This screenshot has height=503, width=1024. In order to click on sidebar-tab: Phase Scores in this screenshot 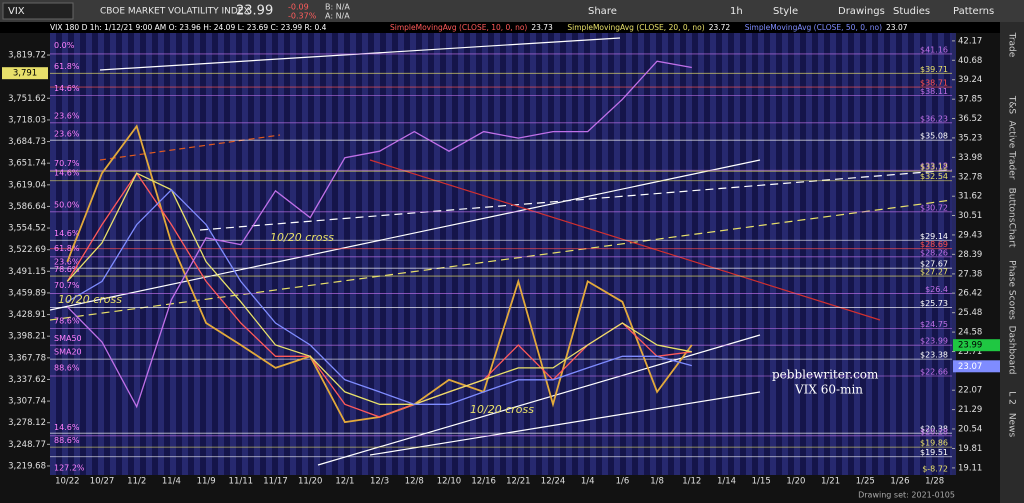, I will do `click(1012, 290)`.